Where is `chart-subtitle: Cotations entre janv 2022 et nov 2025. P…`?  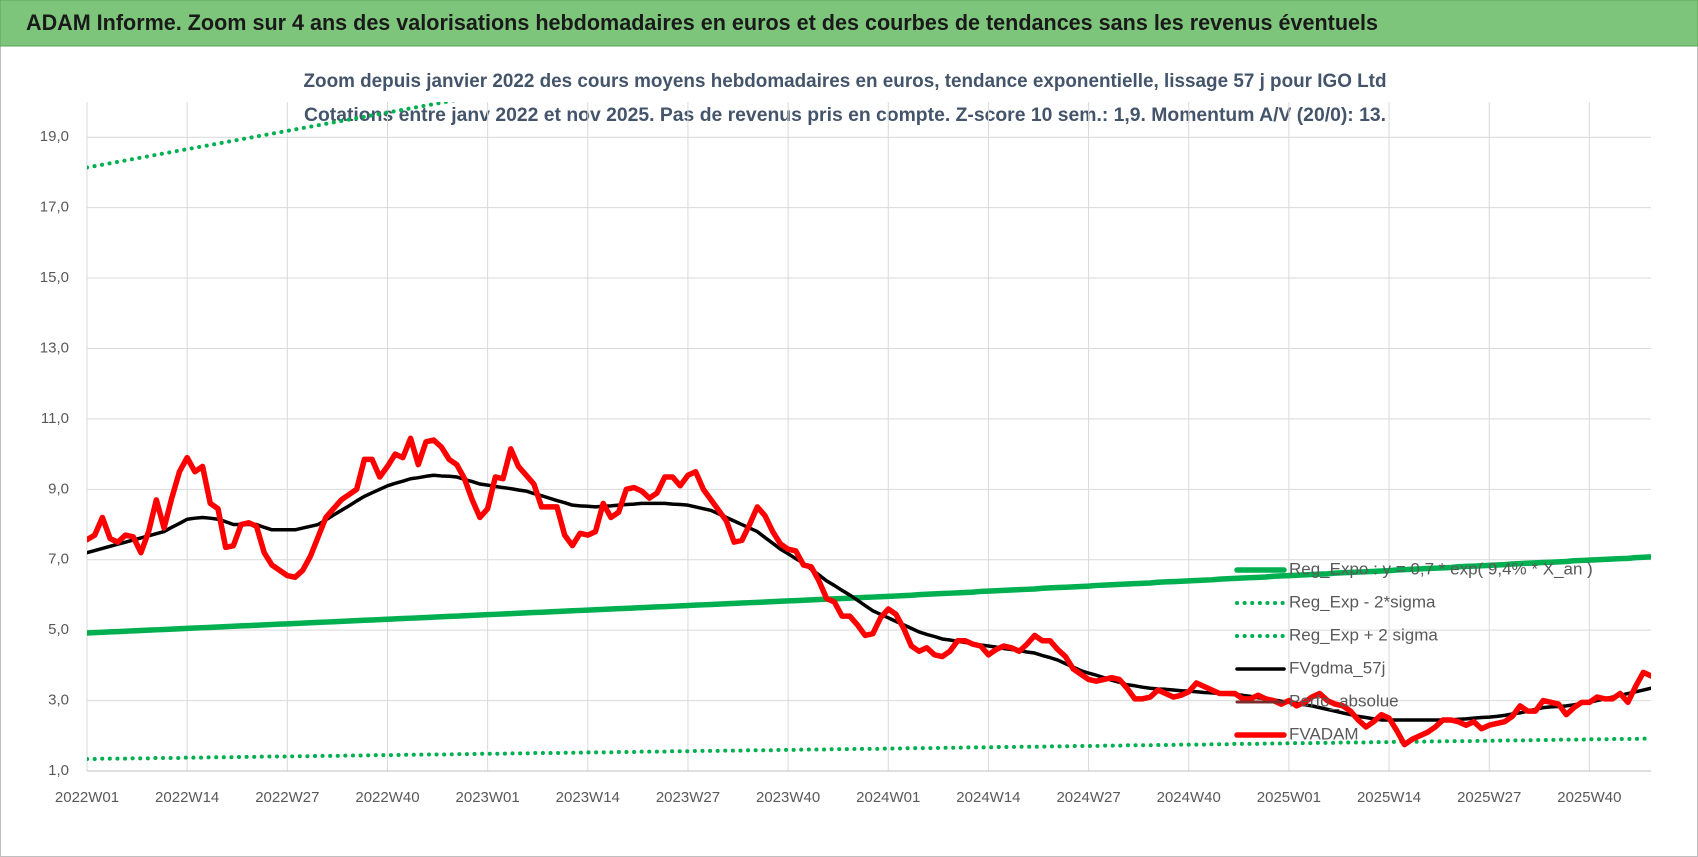 chart-subtitle: Cotations entre janv 2022 et nov 2025. P… is located at coordinates (845, 115).